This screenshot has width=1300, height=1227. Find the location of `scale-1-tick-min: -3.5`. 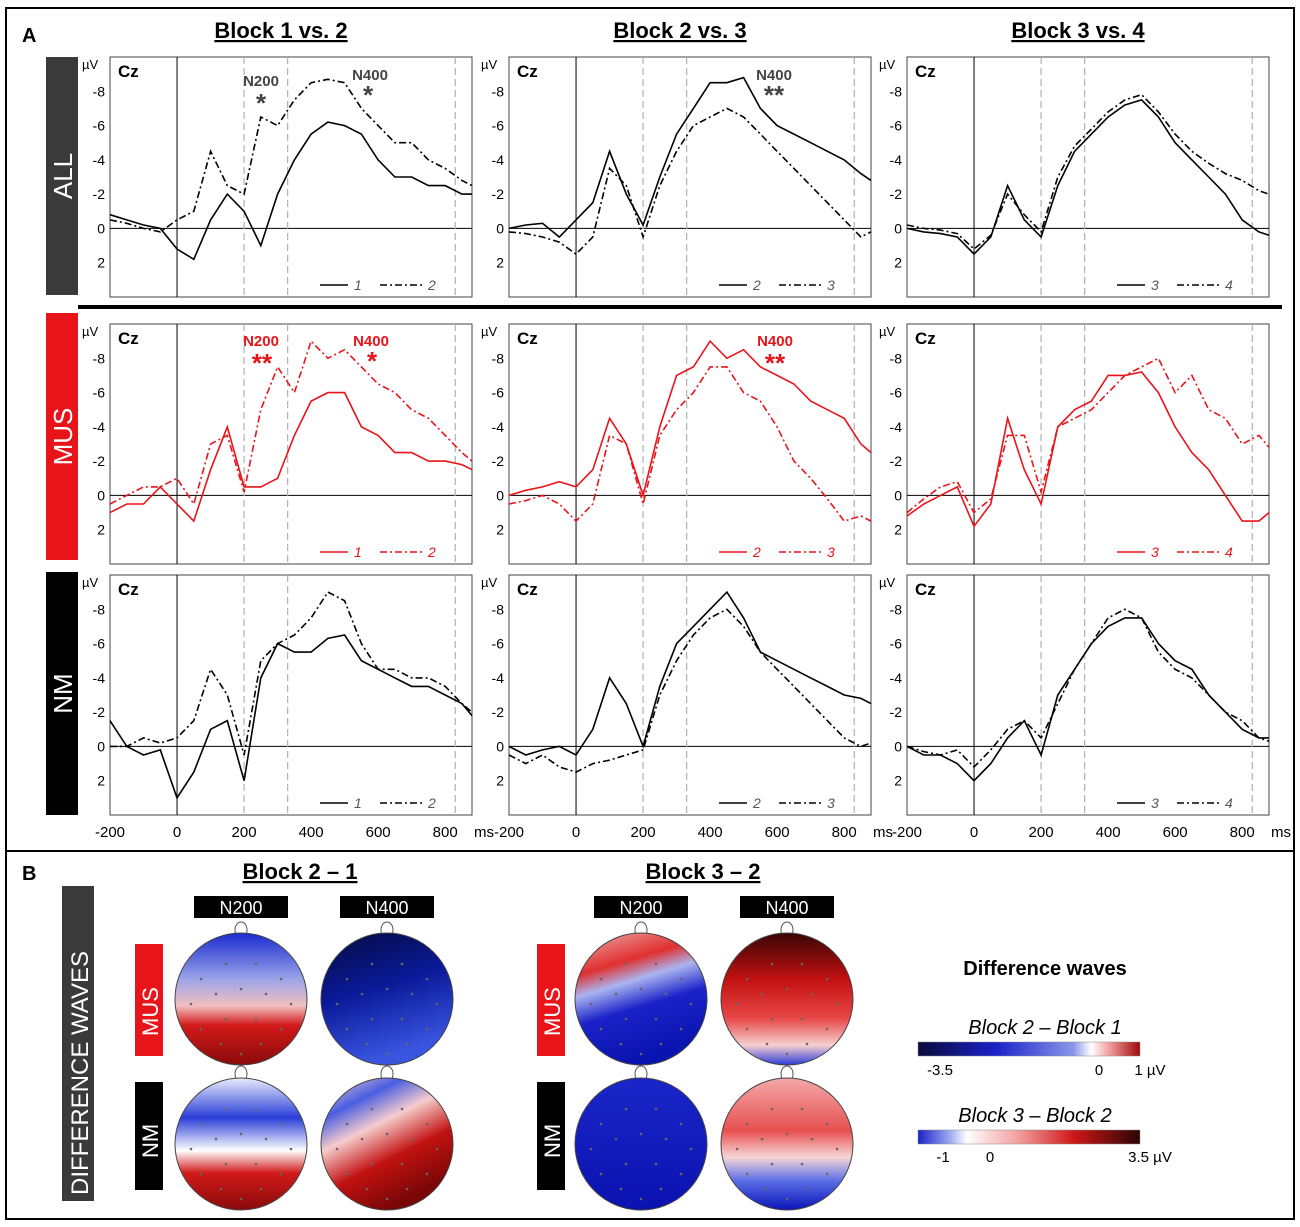

scale-1-tick-min: -3.5 is located at coordinates (940, 1070).